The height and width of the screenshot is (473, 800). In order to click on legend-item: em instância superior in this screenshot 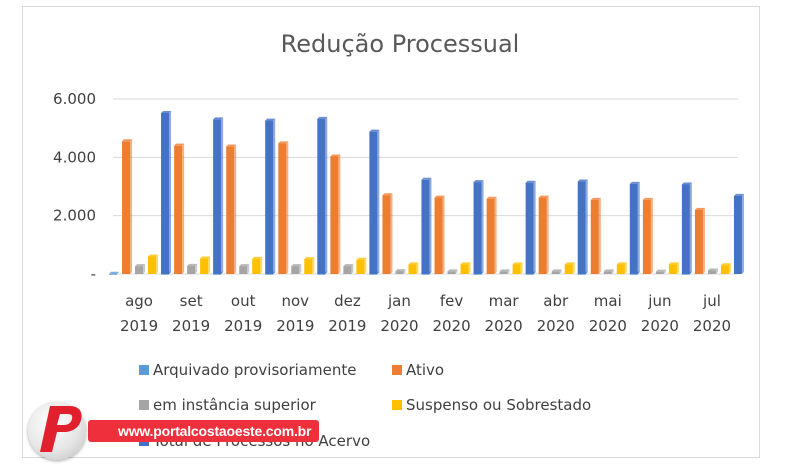, I will do `click(228, 405)`.